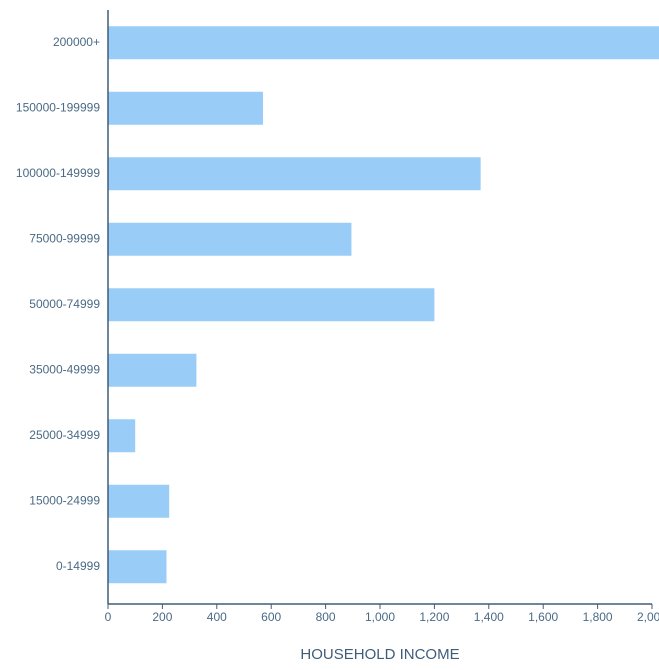 The image size is (659, 670). Describe the element at coordinates (217, 617) in the screenshot. I see `x-tick-label: 400` at that location.